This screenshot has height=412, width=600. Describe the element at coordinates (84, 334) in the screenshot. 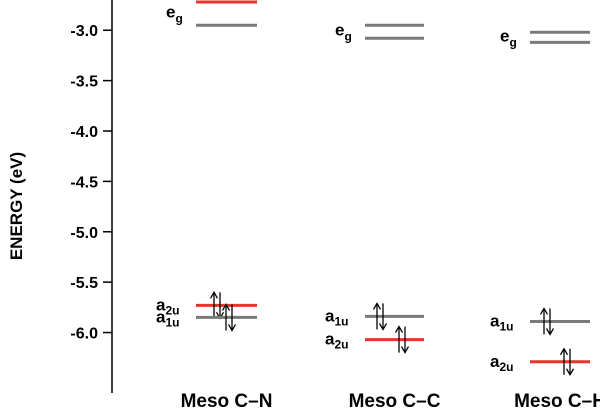

I see `y-tick-label: -6.0` at that location.